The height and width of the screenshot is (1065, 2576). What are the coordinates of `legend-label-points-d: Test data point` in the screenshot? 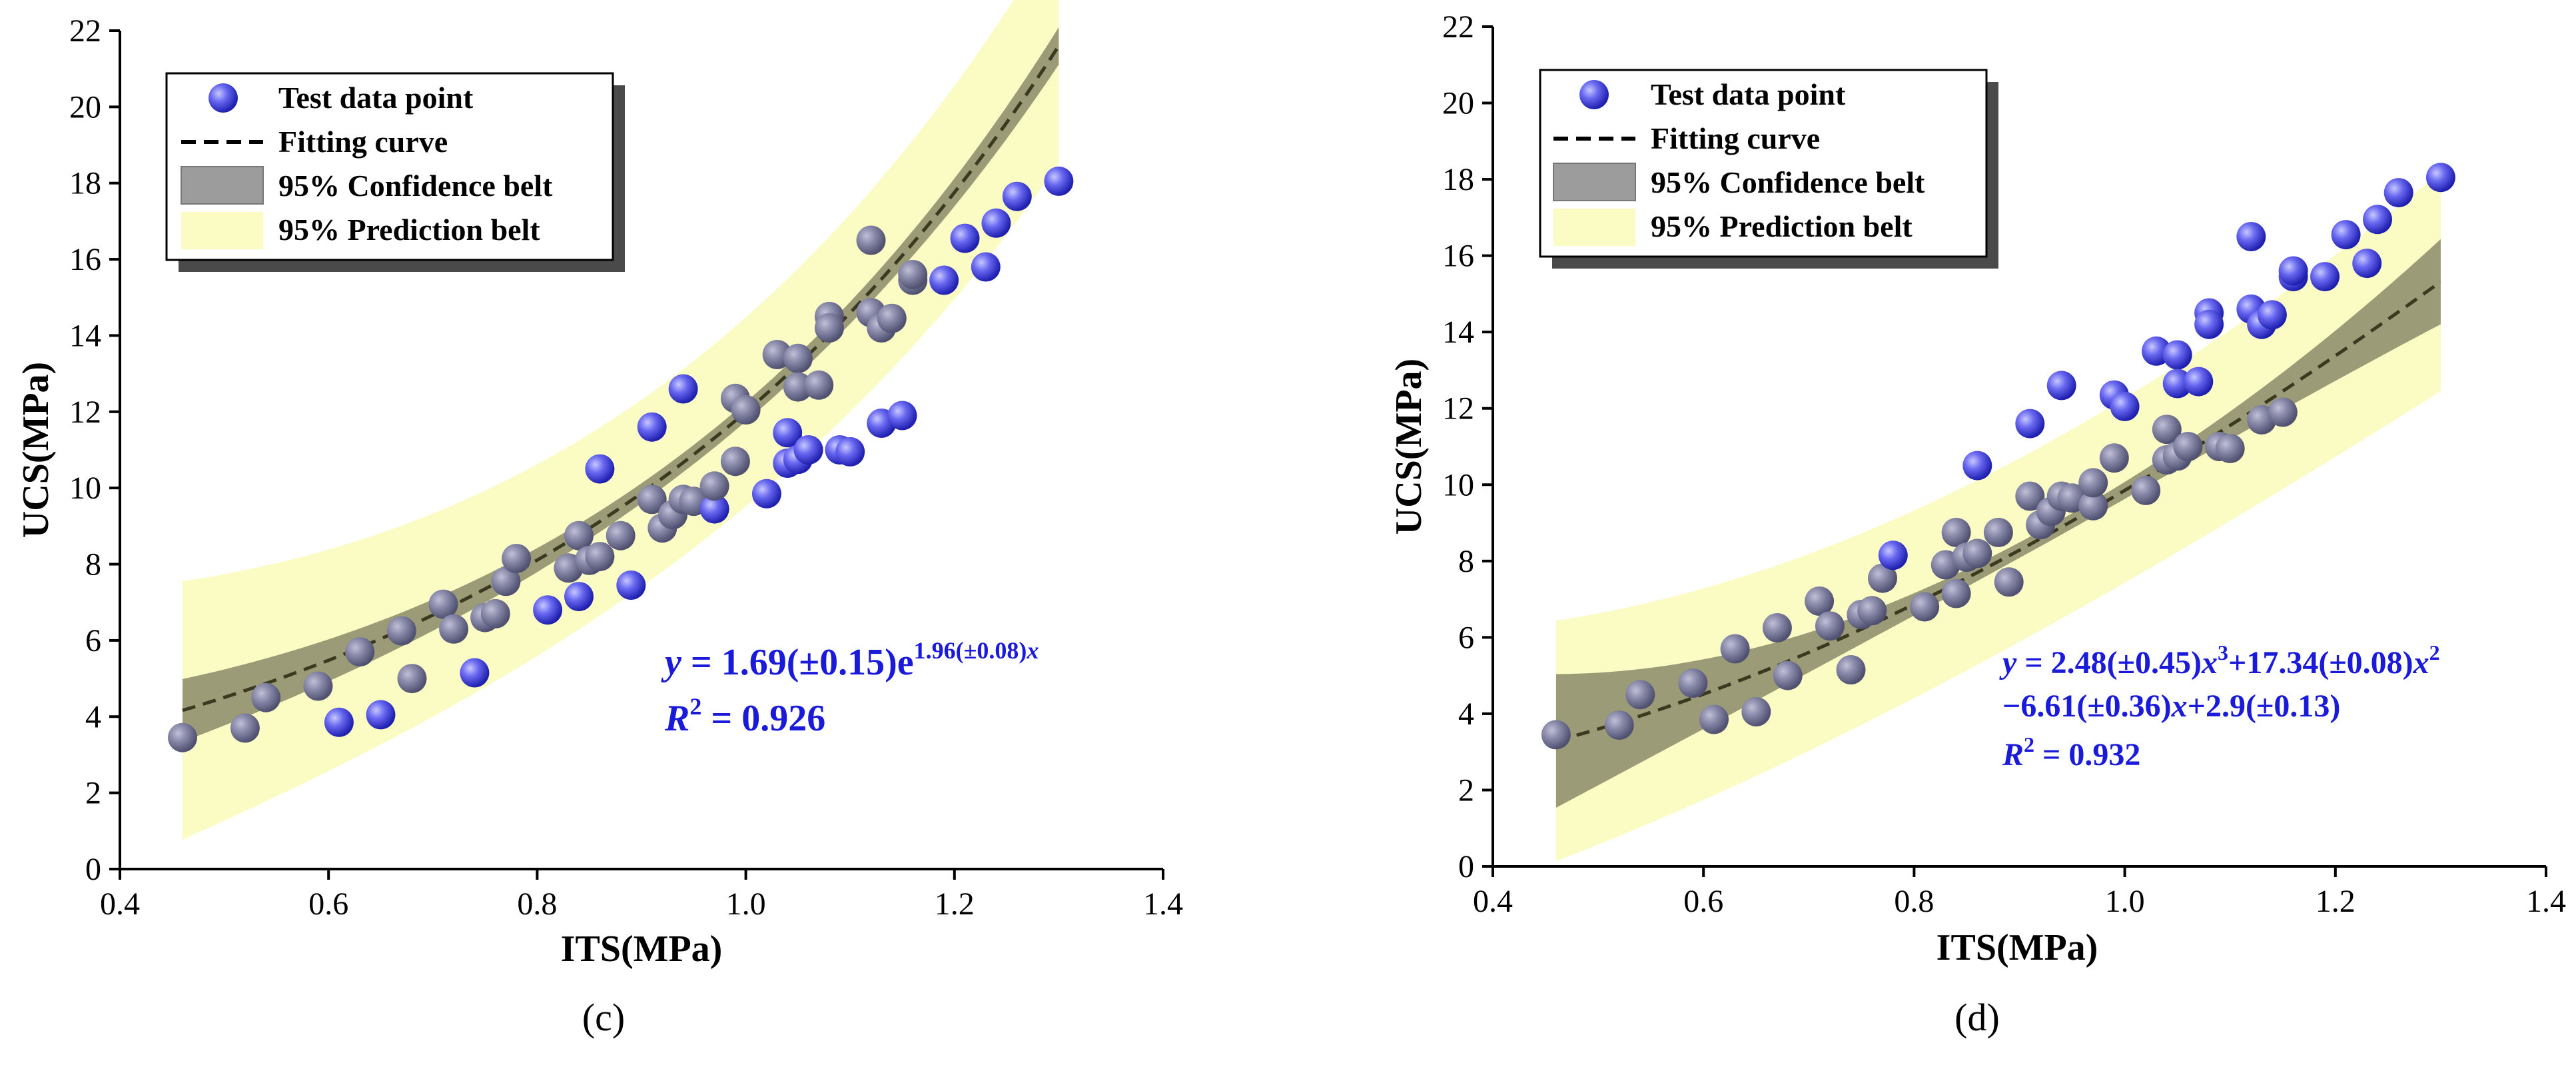 It's located at (1749, 94).